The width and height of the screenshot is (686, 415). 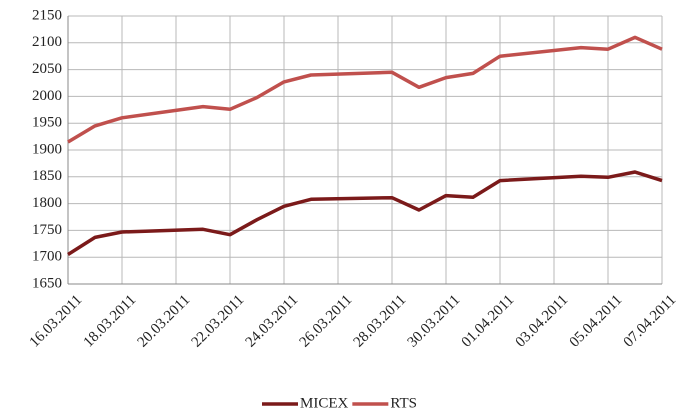 What do you see at coordinates (596, 321) in the screenshot?
I see `x-tick-label: 05.04.2011` at bounding box center [596, 321].